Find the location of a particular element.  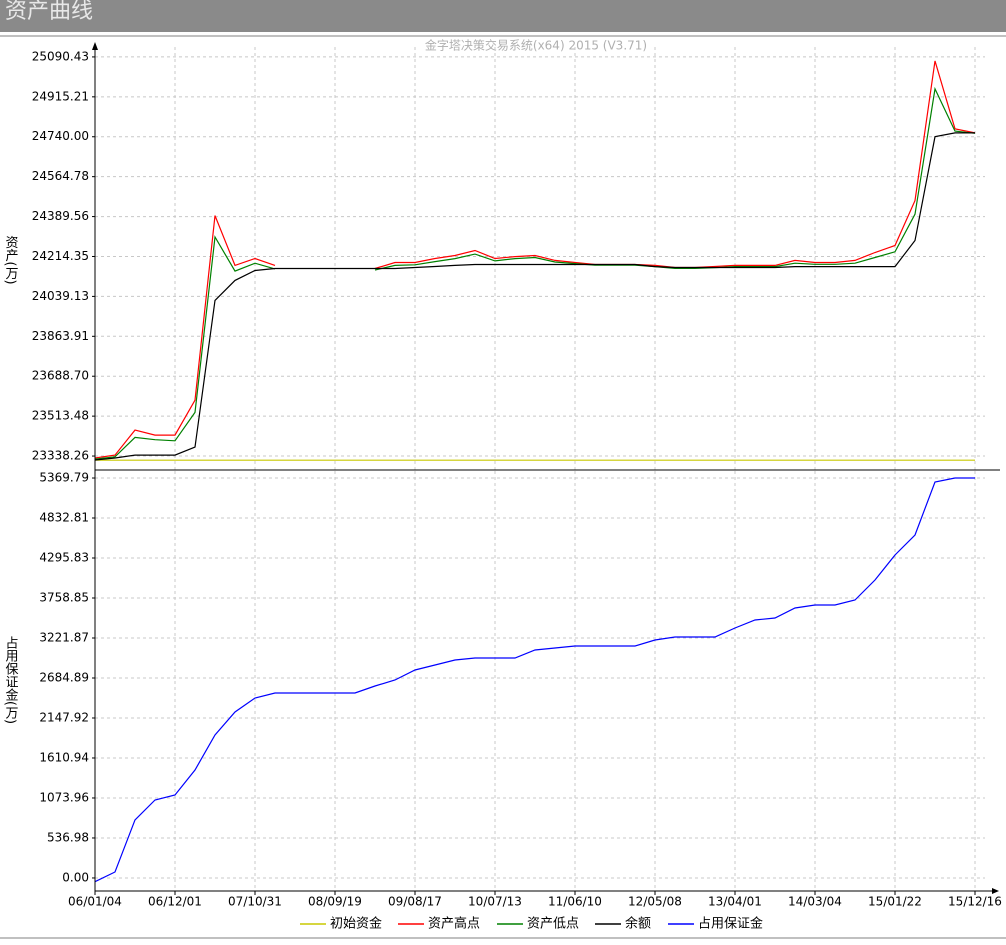

y-axis-label: 占用保证金(万) is located at coordinates (11, 680).